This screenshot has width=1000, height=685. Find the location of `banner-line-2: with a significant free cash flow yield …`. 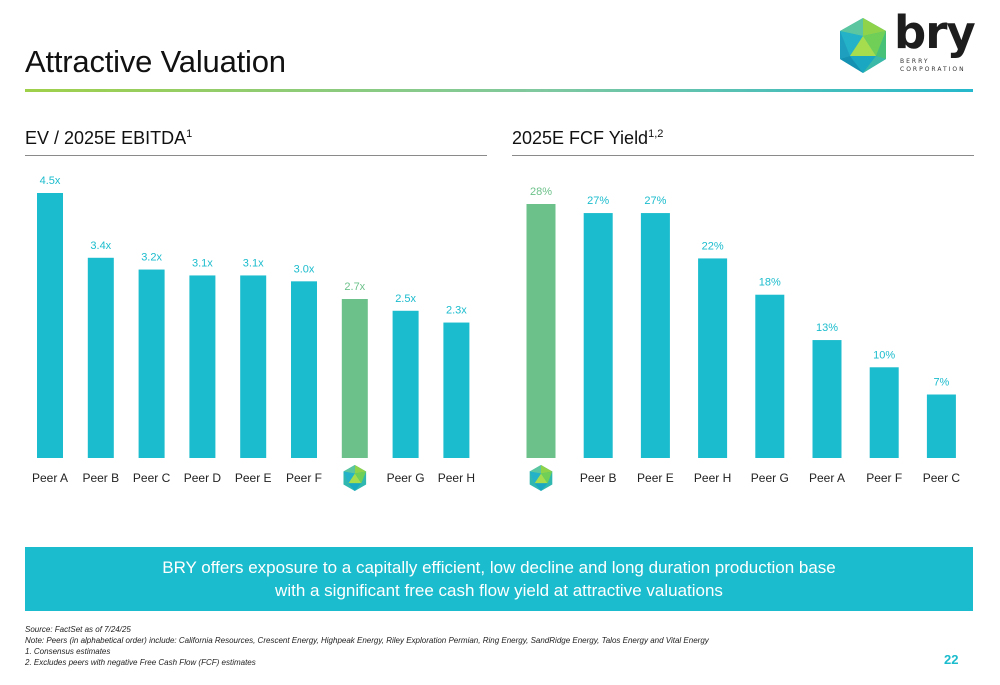

banner-line-2: with a significant free cash flow yield … is located at coordinates (499, 590).